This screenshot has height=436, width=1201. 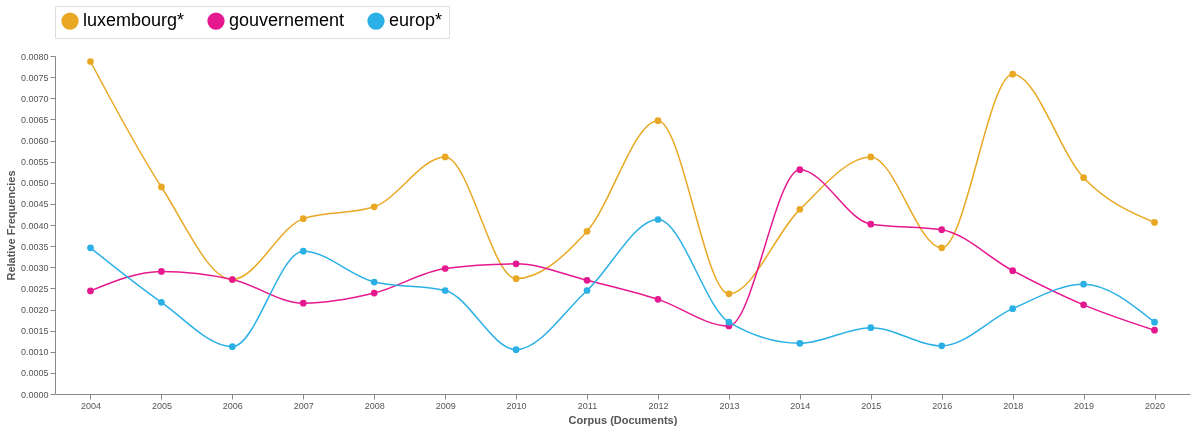 I want to click on y-tick-label: 0.0020, so click(x=34, y=310).